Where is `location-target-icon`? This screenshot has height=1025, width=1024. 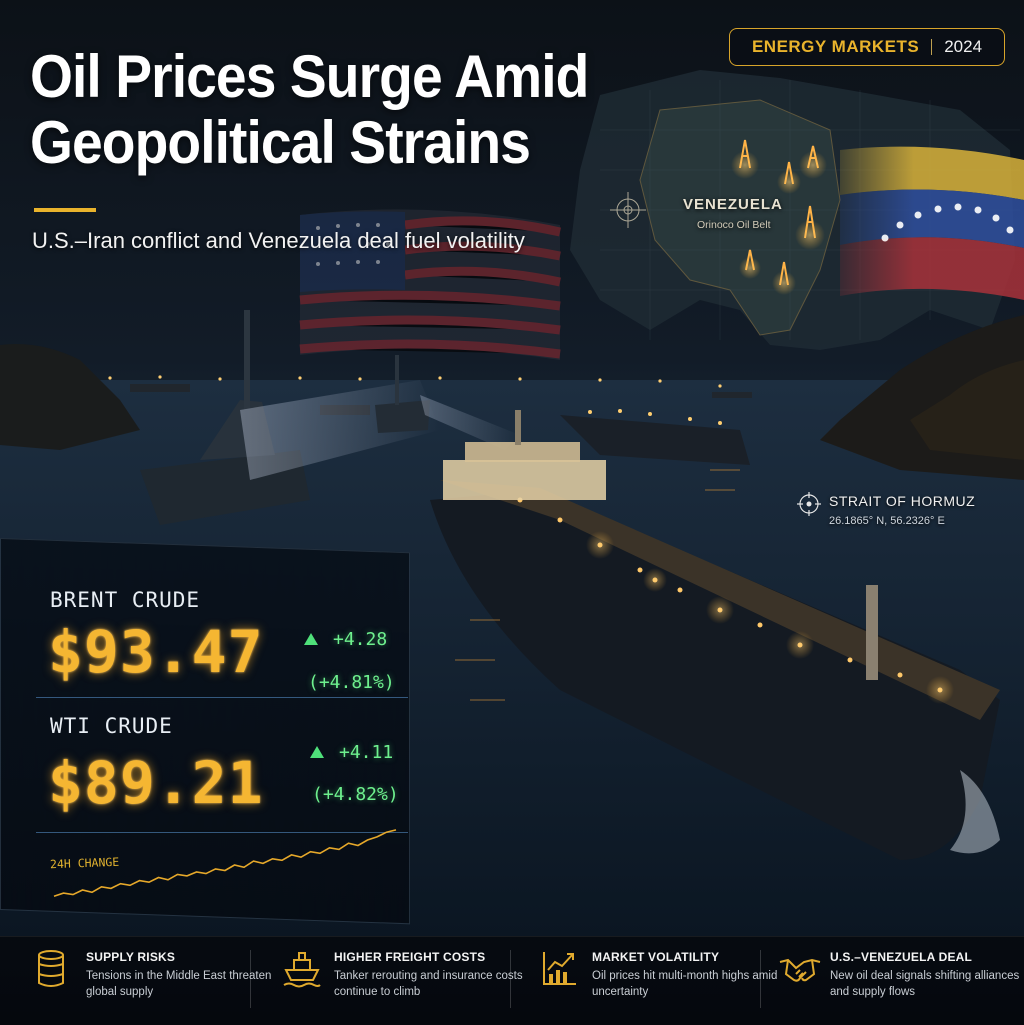 location-target-icon is located at coordinates (809, 504).